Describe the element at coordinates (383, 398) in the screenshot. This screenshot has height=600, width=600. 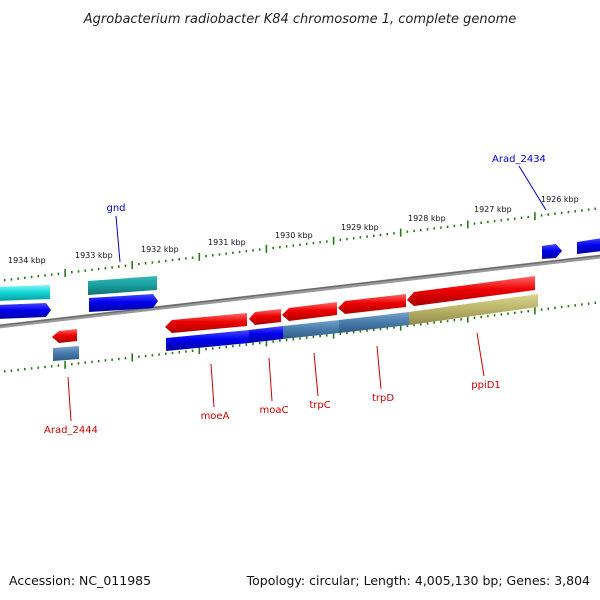
I see `label-trpD: trpD` at that location.